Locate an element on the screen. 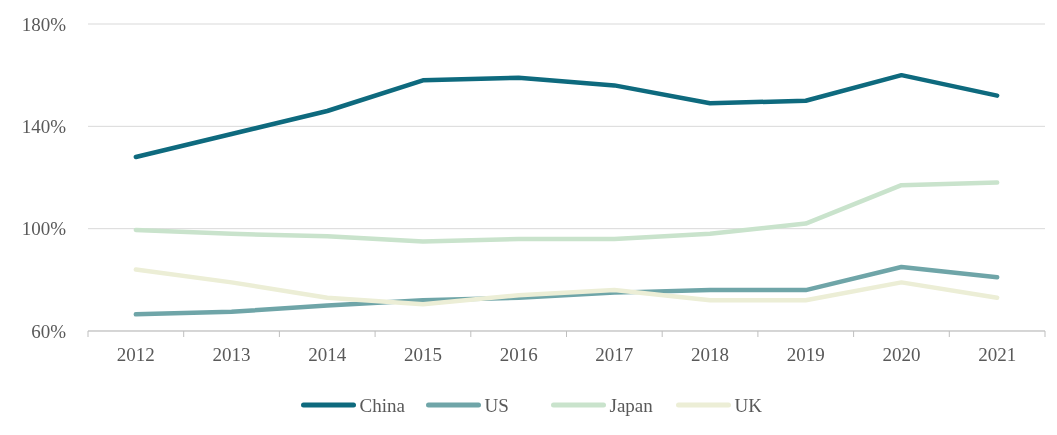 This screenshot has height=435, width=1057. x-tick-label: 2020 is located at coordinates (901, 354).